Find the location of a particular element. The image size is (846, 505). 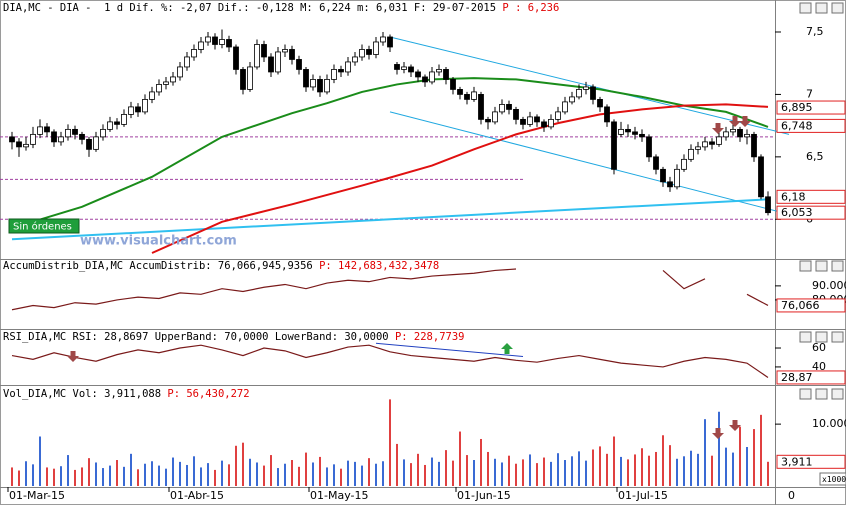

y-tick-label: 7 is located at coordinates (809, 93).